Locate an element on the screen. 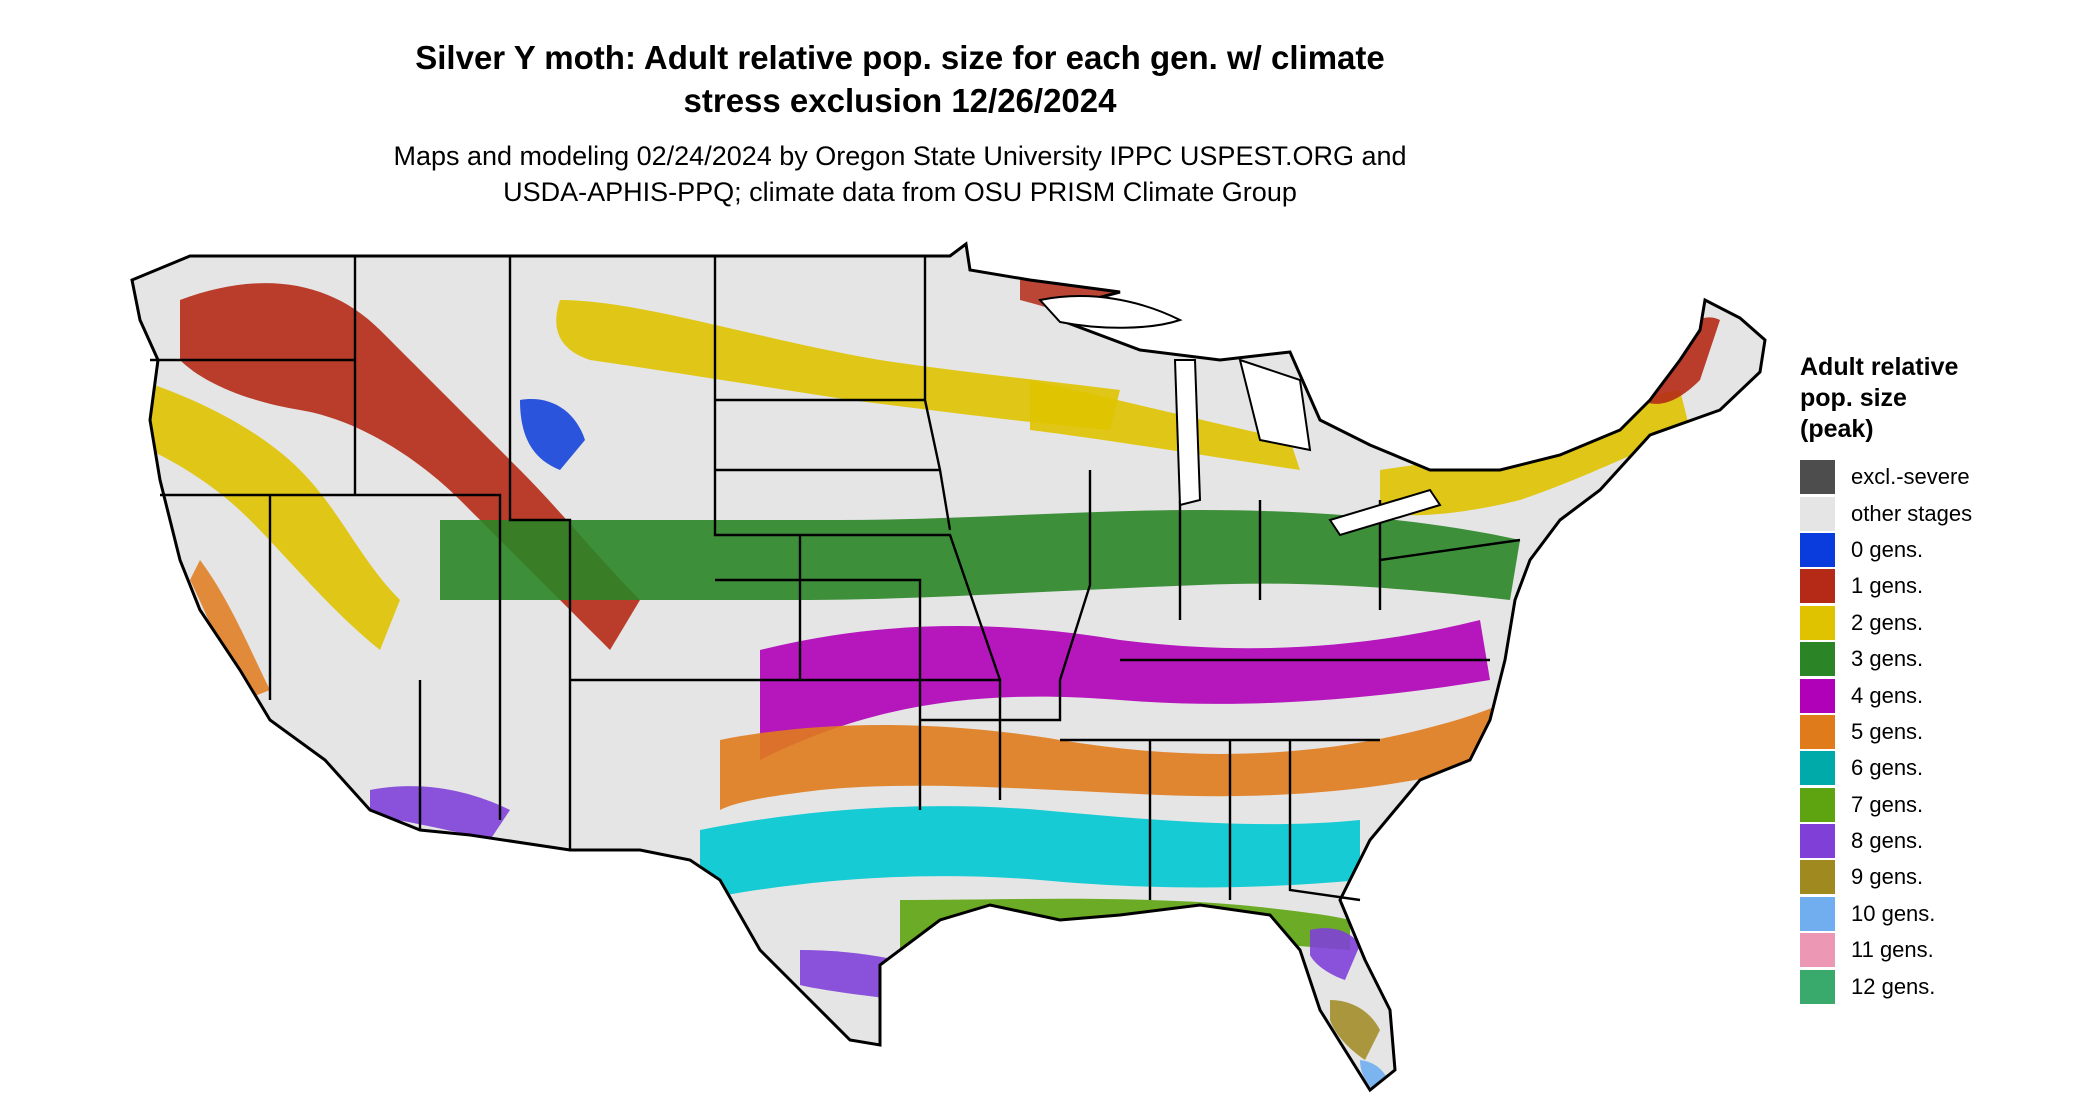 The width and height of the screenshot is (2100, 1116). legend-item-10-gens: 10 gens. is located at coordinates (1930, 914).